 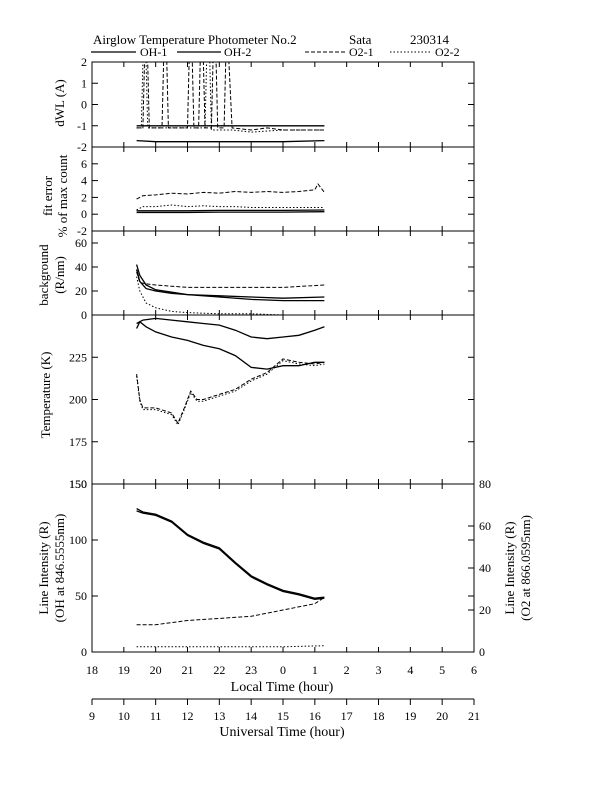 What do you see at coordinates (474, 716) in the screenshot?
I see `universal-time-tick-label: 21` at bounding box center [474, 716].